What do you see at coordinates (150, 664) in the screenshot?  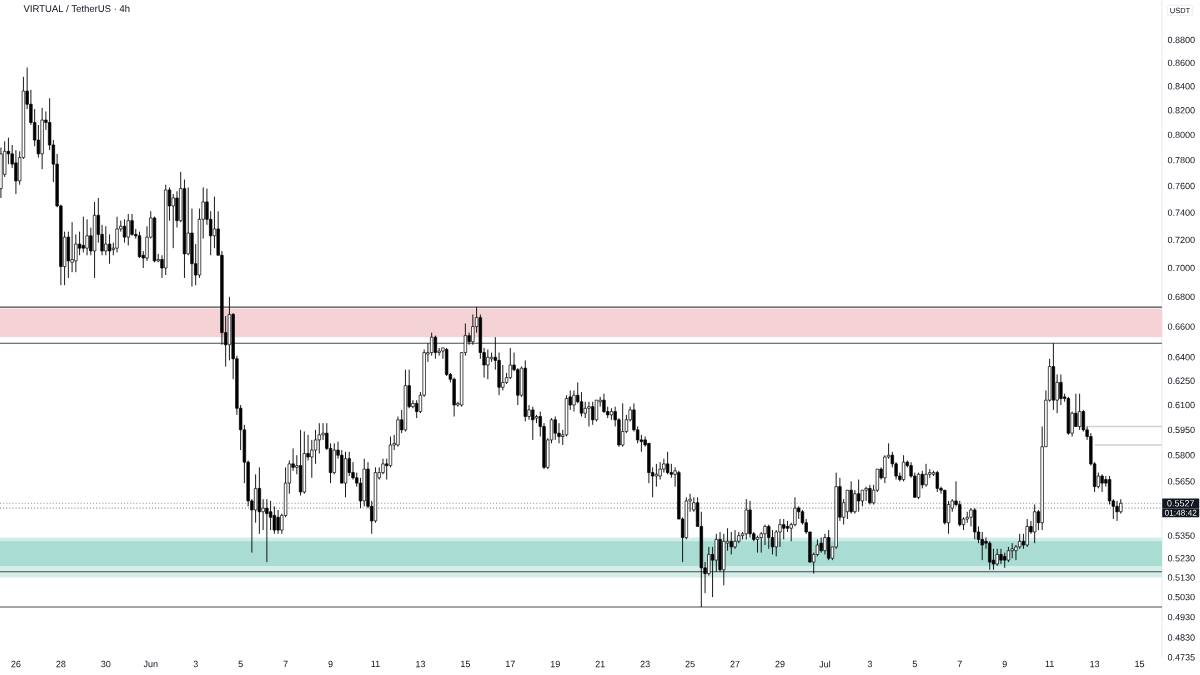 I see `x-tick-label: Jun` at bounding box center [150, 664].